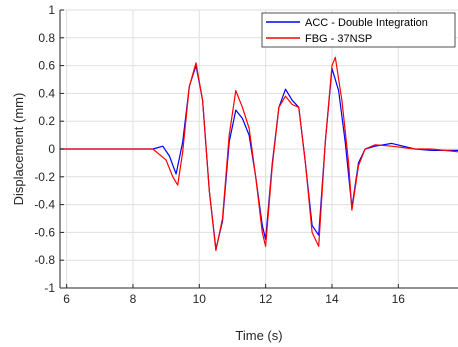  Describe the element at coordinates (49, 288) in the screenshot. I see `y-tick-label: -1` at that location.